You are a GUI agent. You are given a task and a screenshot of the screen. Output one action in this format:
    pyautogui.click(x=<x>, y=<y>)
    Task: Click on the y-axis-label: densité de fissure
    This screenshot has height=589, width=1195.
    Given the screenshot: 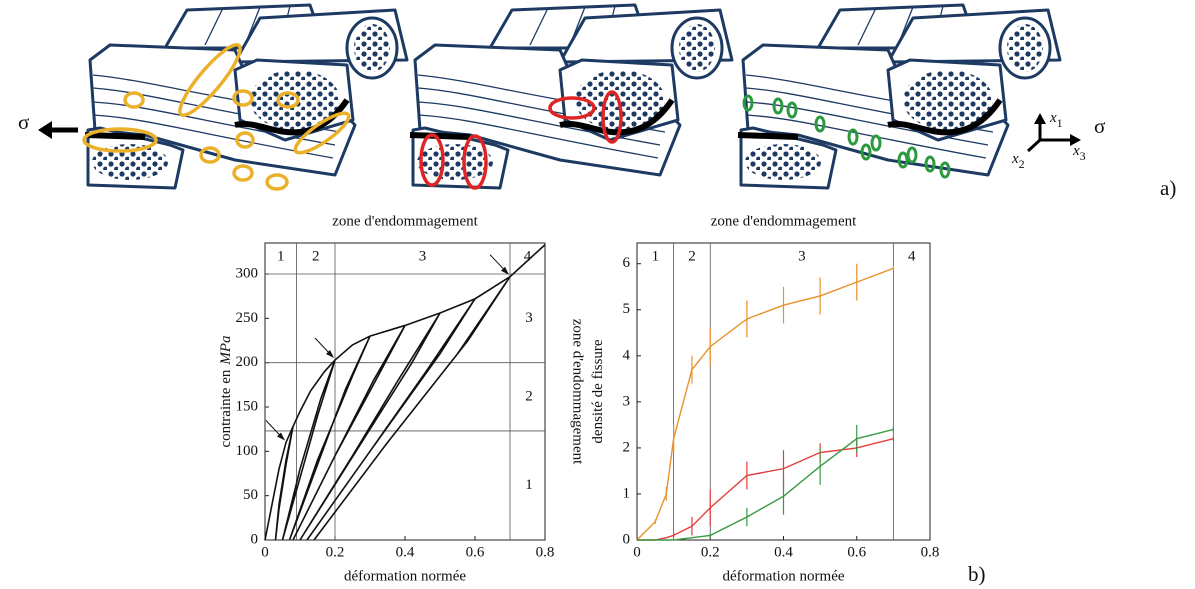 What is the action you would take?
    pyautogui.click(x=598, y=391)
    